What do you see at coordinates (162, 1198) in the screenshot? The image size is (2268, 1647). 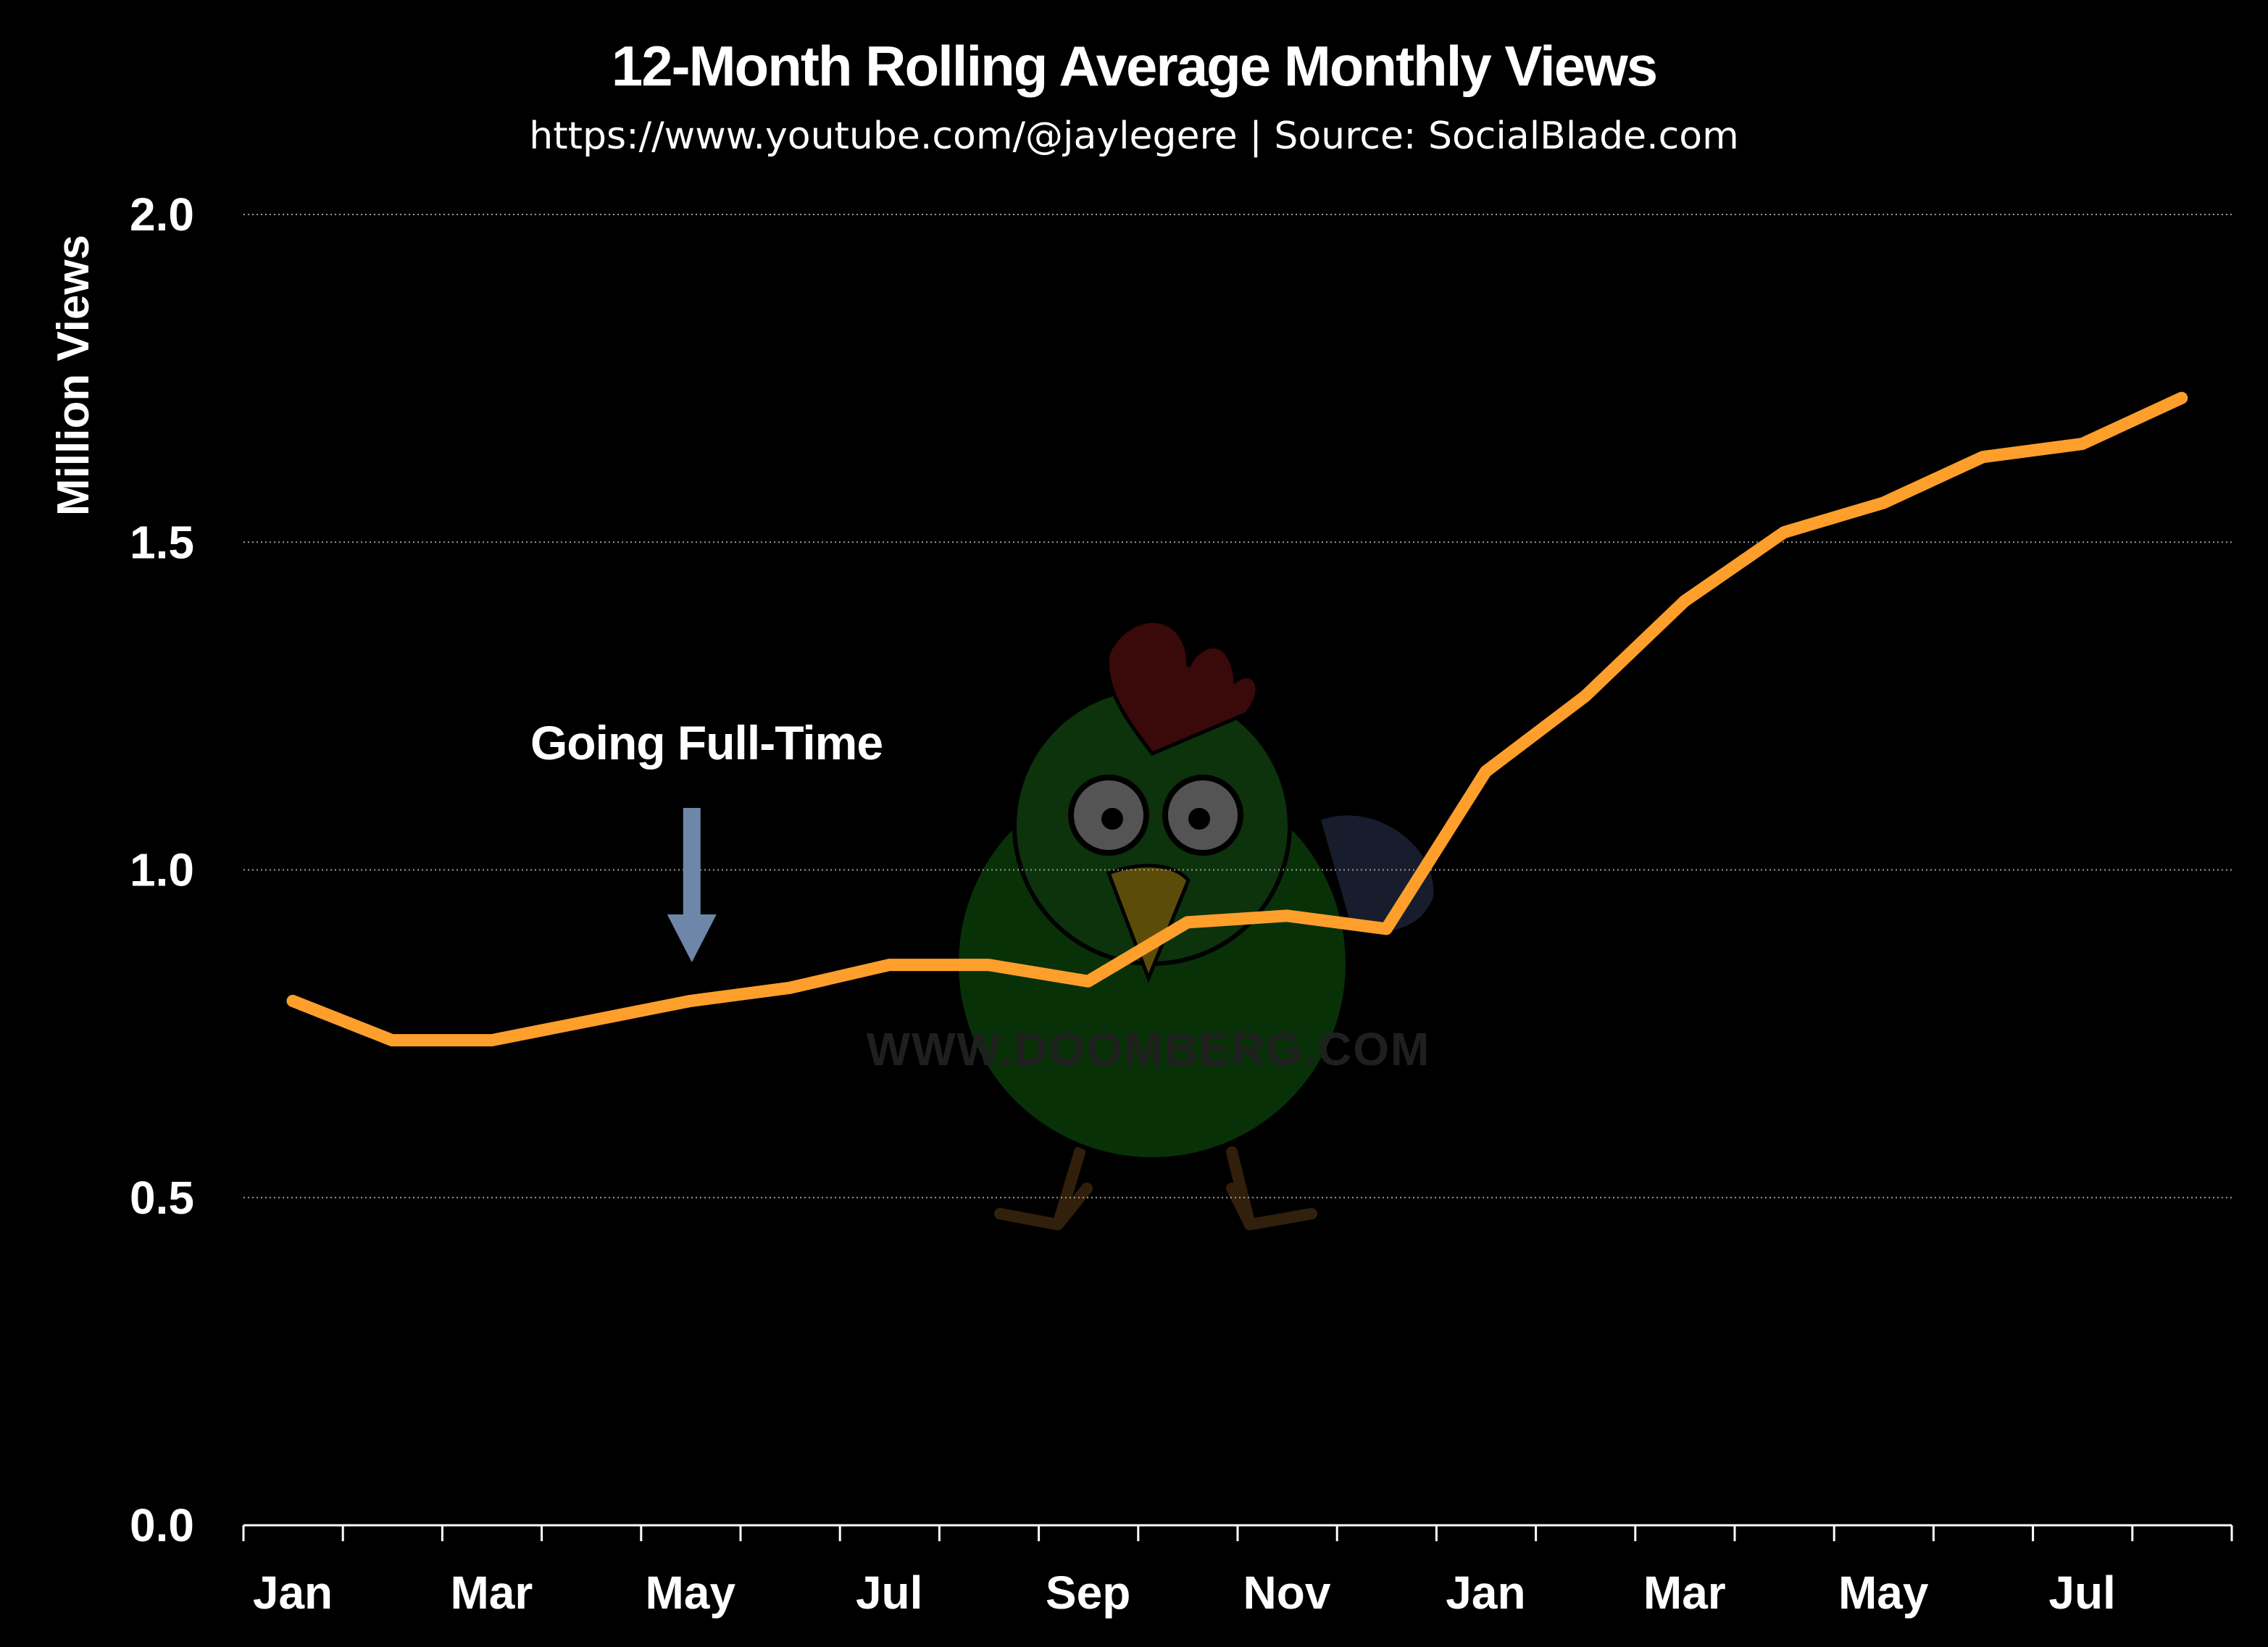 I see `y-tick-label: 0.5` at bounding box center [162, 1198].